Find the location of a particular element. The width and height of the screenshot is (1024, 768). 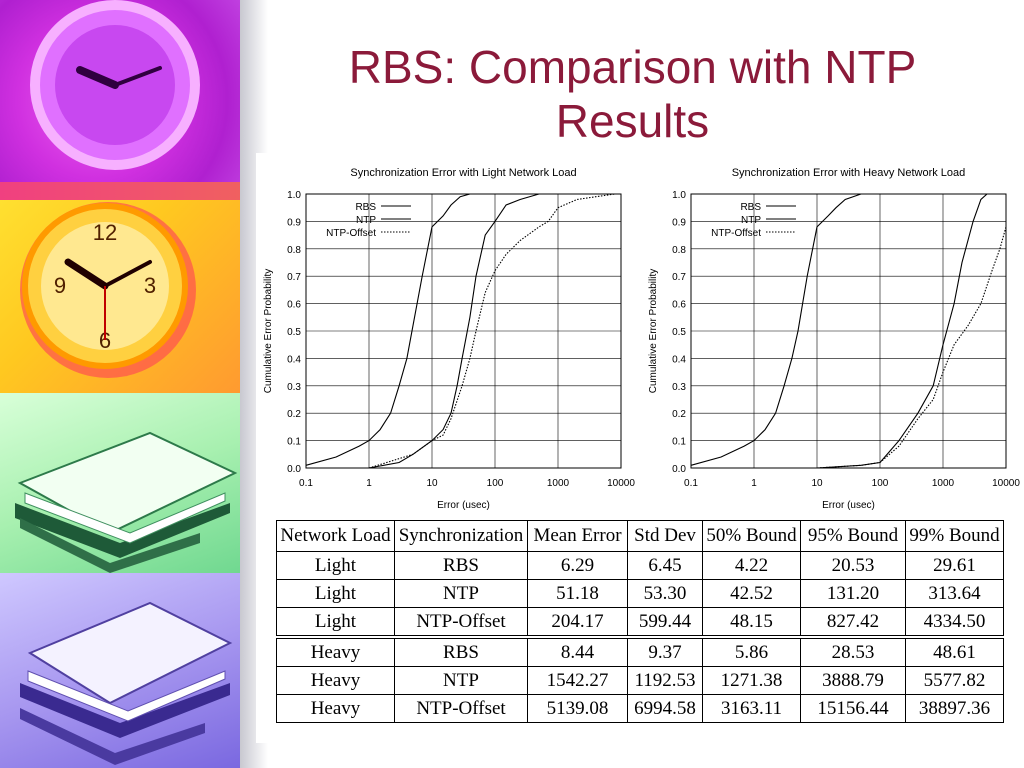

table-cell: 28.53 is located at coordinates (853, 651).